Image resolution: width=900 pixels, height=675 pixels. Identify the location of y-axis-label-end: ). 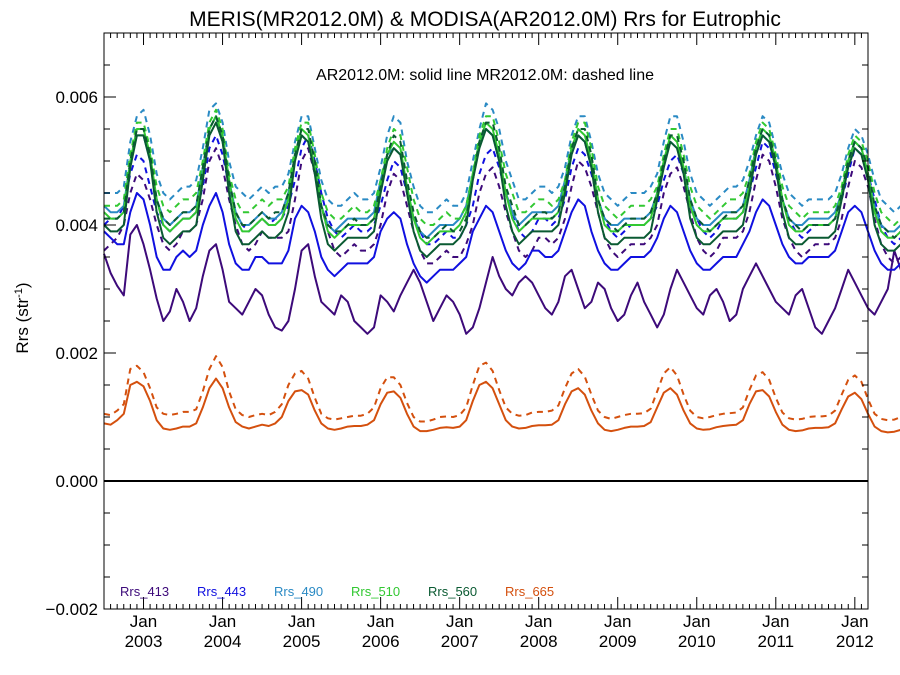
(22, 285).